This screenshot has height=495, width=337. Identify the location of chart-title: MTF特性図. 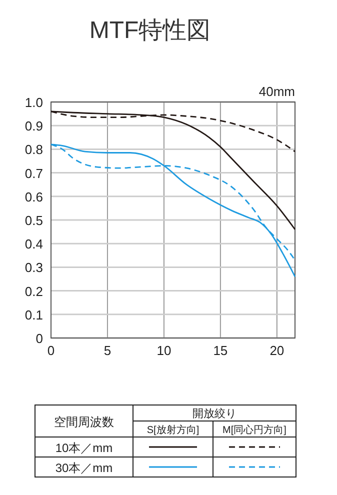
(150, 30).